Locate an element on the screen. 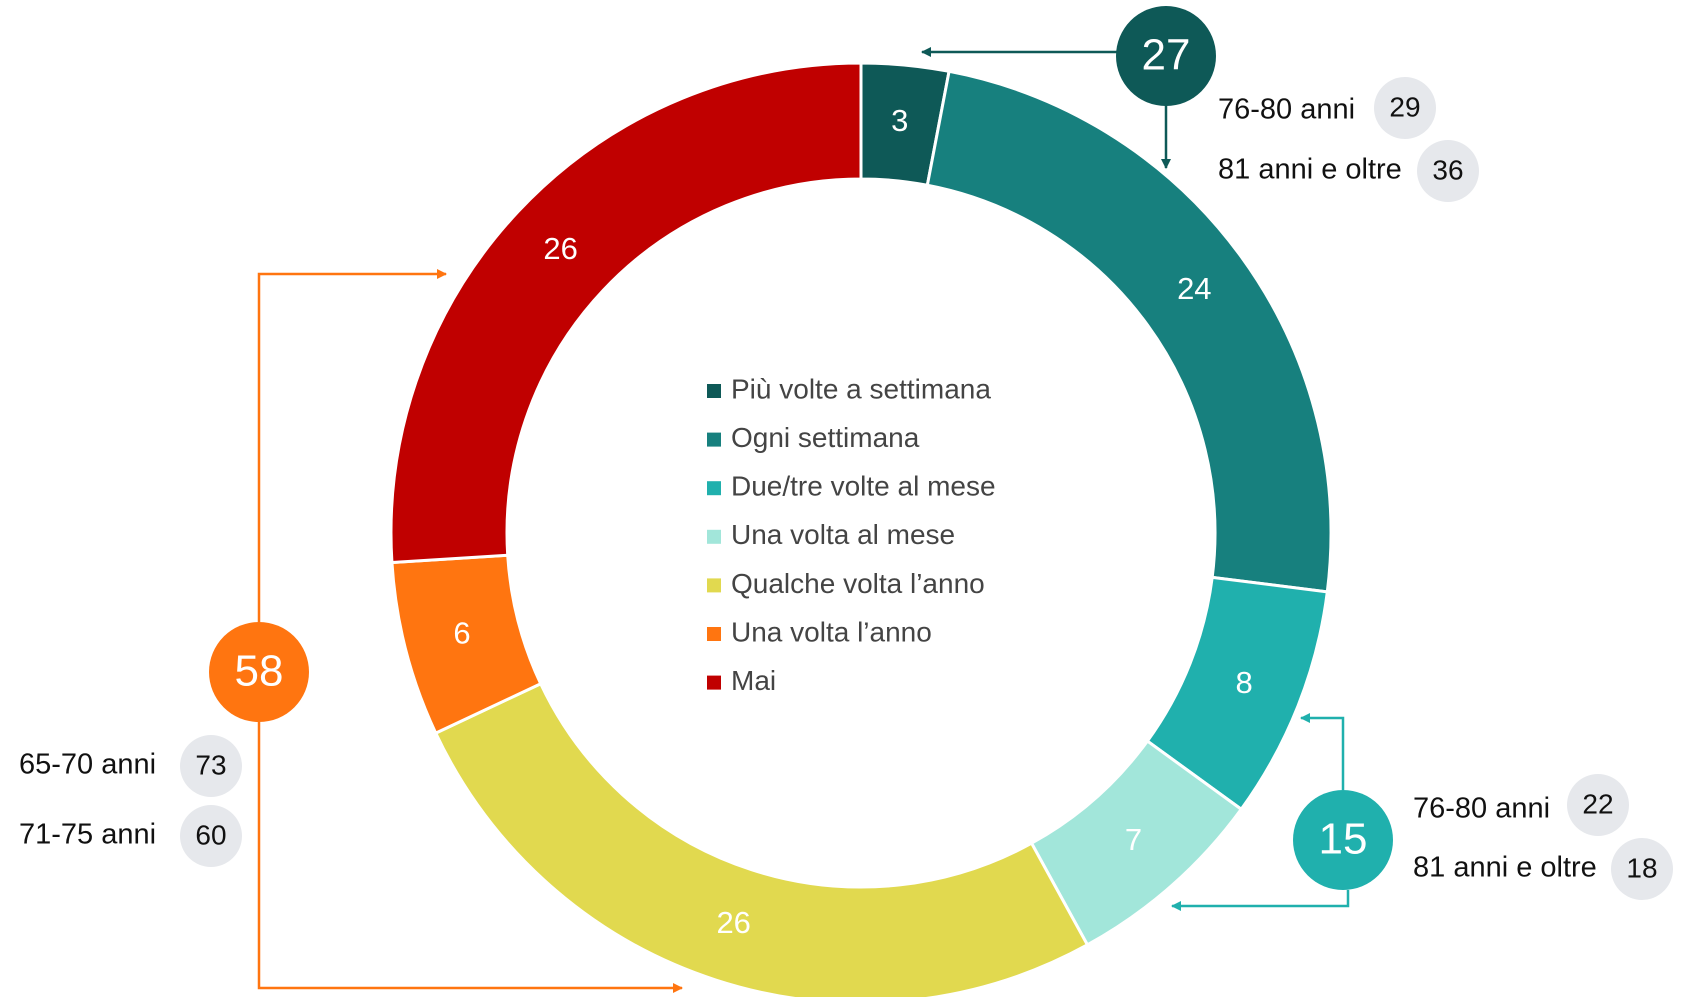  group-value: 27 is located at coordinates (1166, 55).